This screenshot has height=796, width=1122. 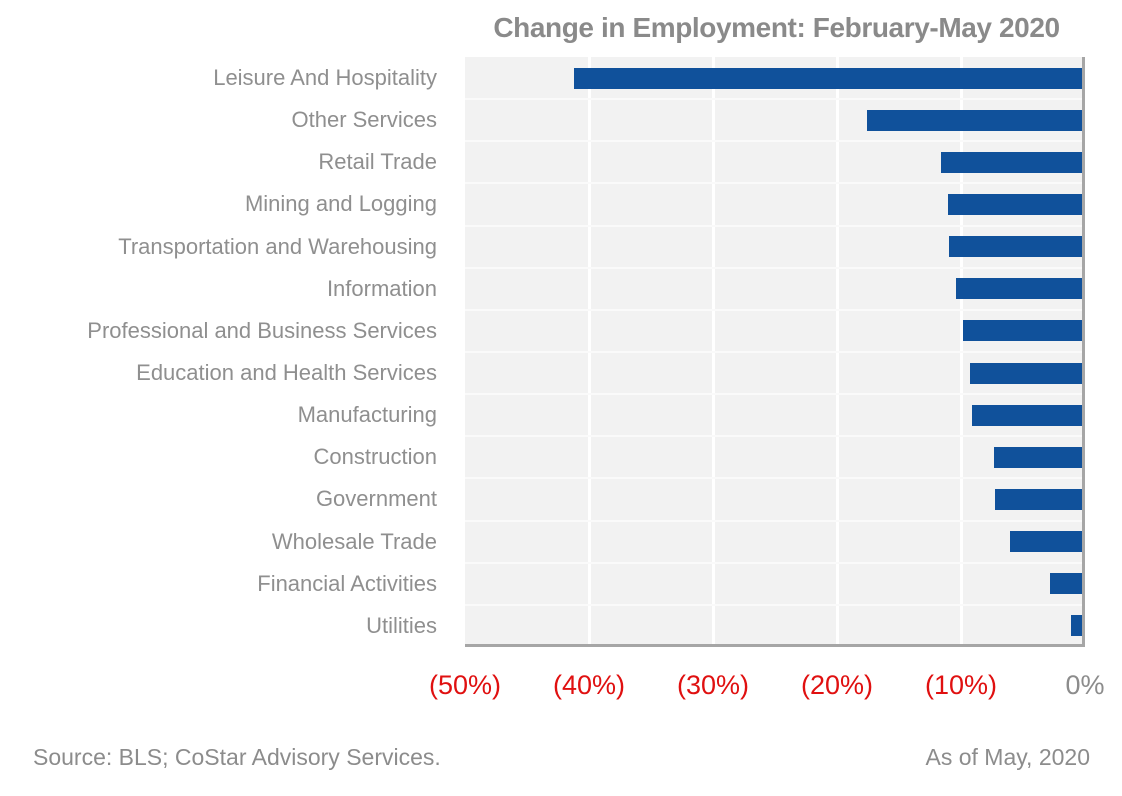 What do you see at coordinates (377, 162) in the screenshot?
I see `category-label: Retail Trade` at bounding box center [377, 162].